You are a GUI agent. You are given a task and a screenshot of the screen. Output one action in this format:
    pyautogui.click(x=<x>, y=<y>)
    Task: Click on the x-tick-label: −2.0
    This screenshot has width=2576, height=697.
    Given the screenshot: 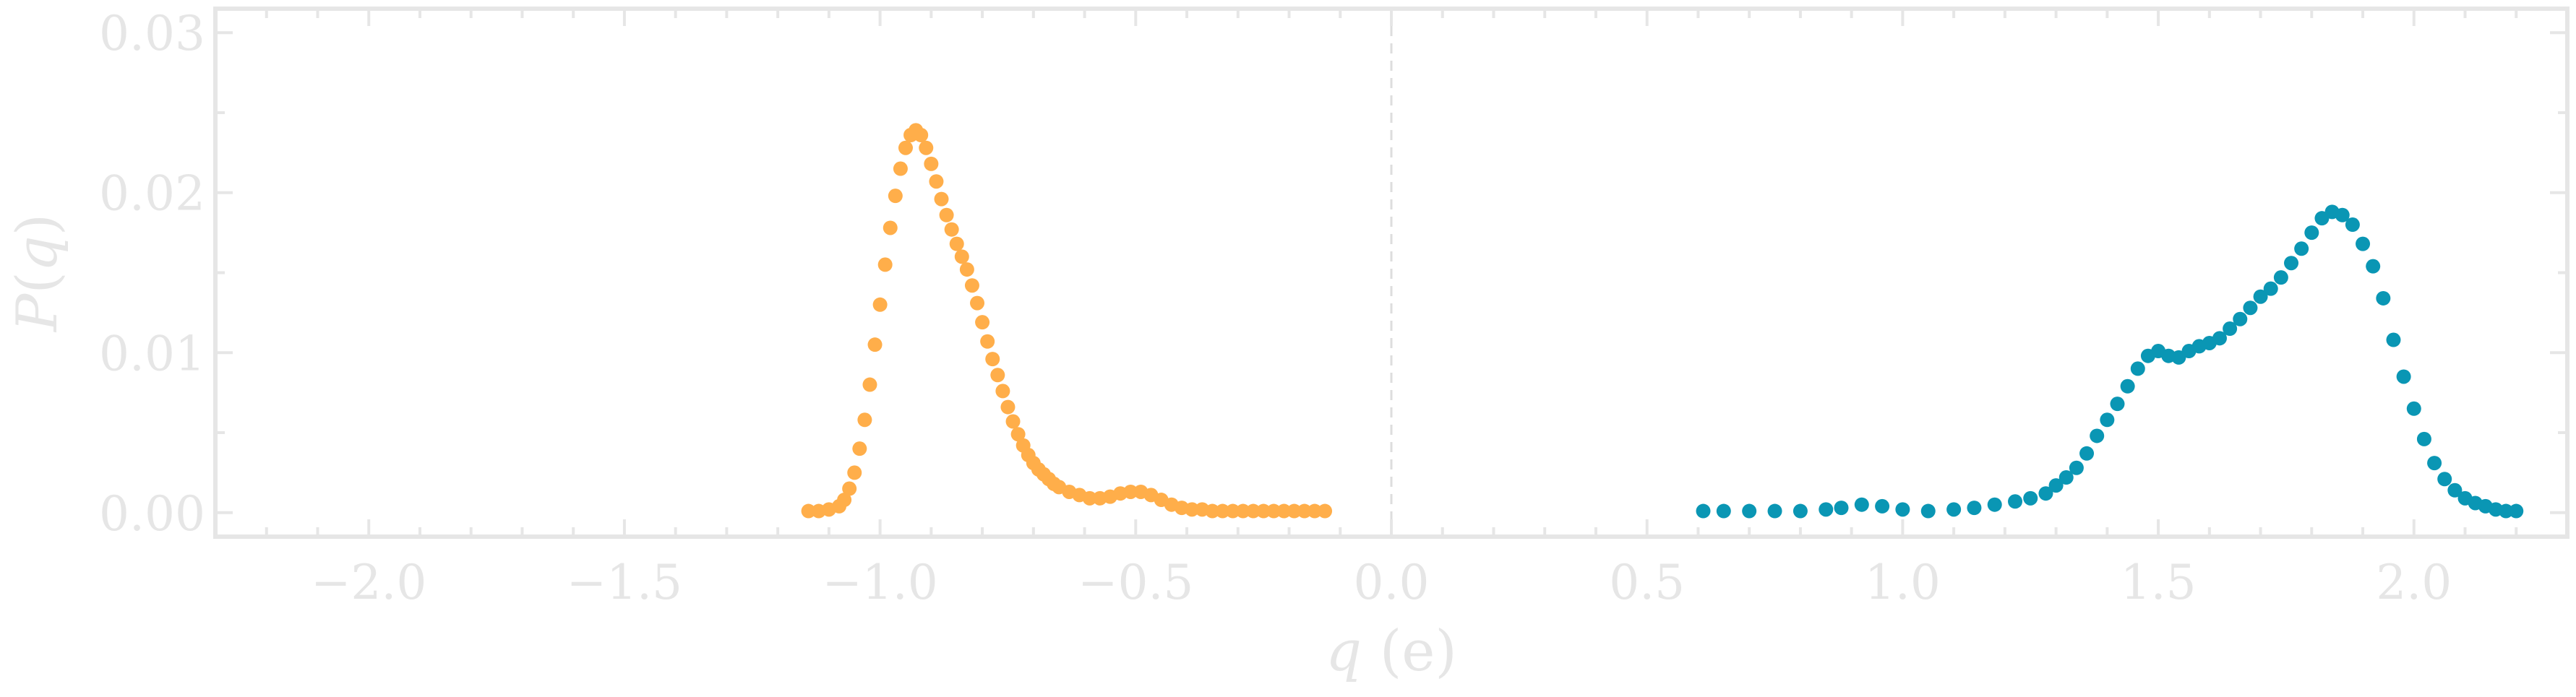 What is the action you would take?
    pyautogui.click(x=369, y=582)
    